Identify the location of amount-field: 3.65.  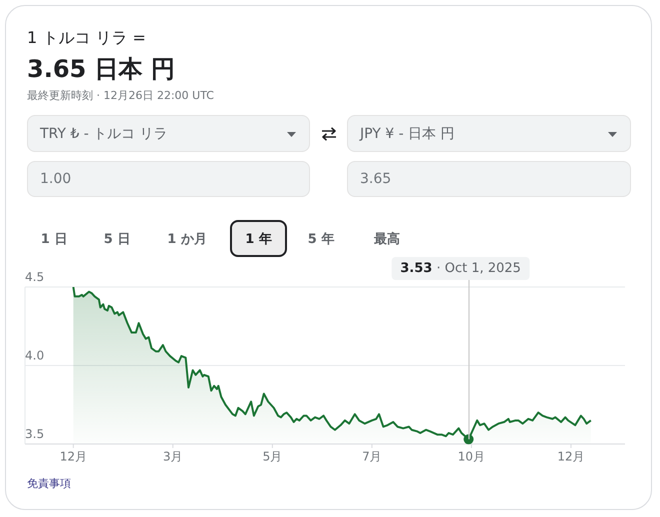
(489, 179).